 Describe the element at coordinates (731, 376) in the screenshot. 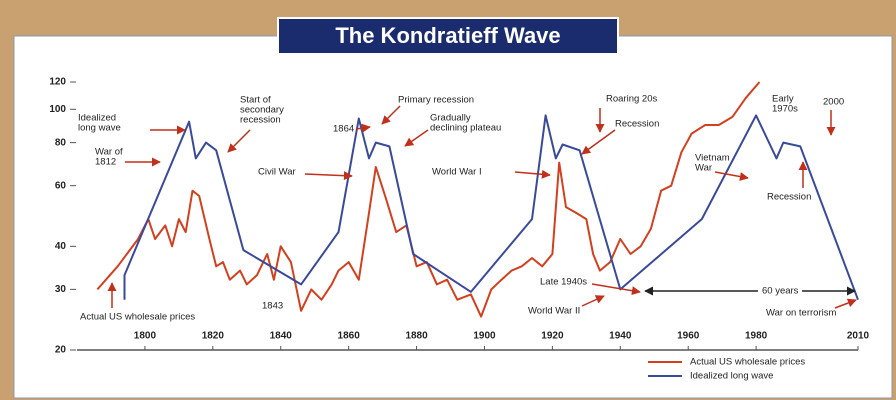

I see `legend-label: Idealized long wave` at that location.